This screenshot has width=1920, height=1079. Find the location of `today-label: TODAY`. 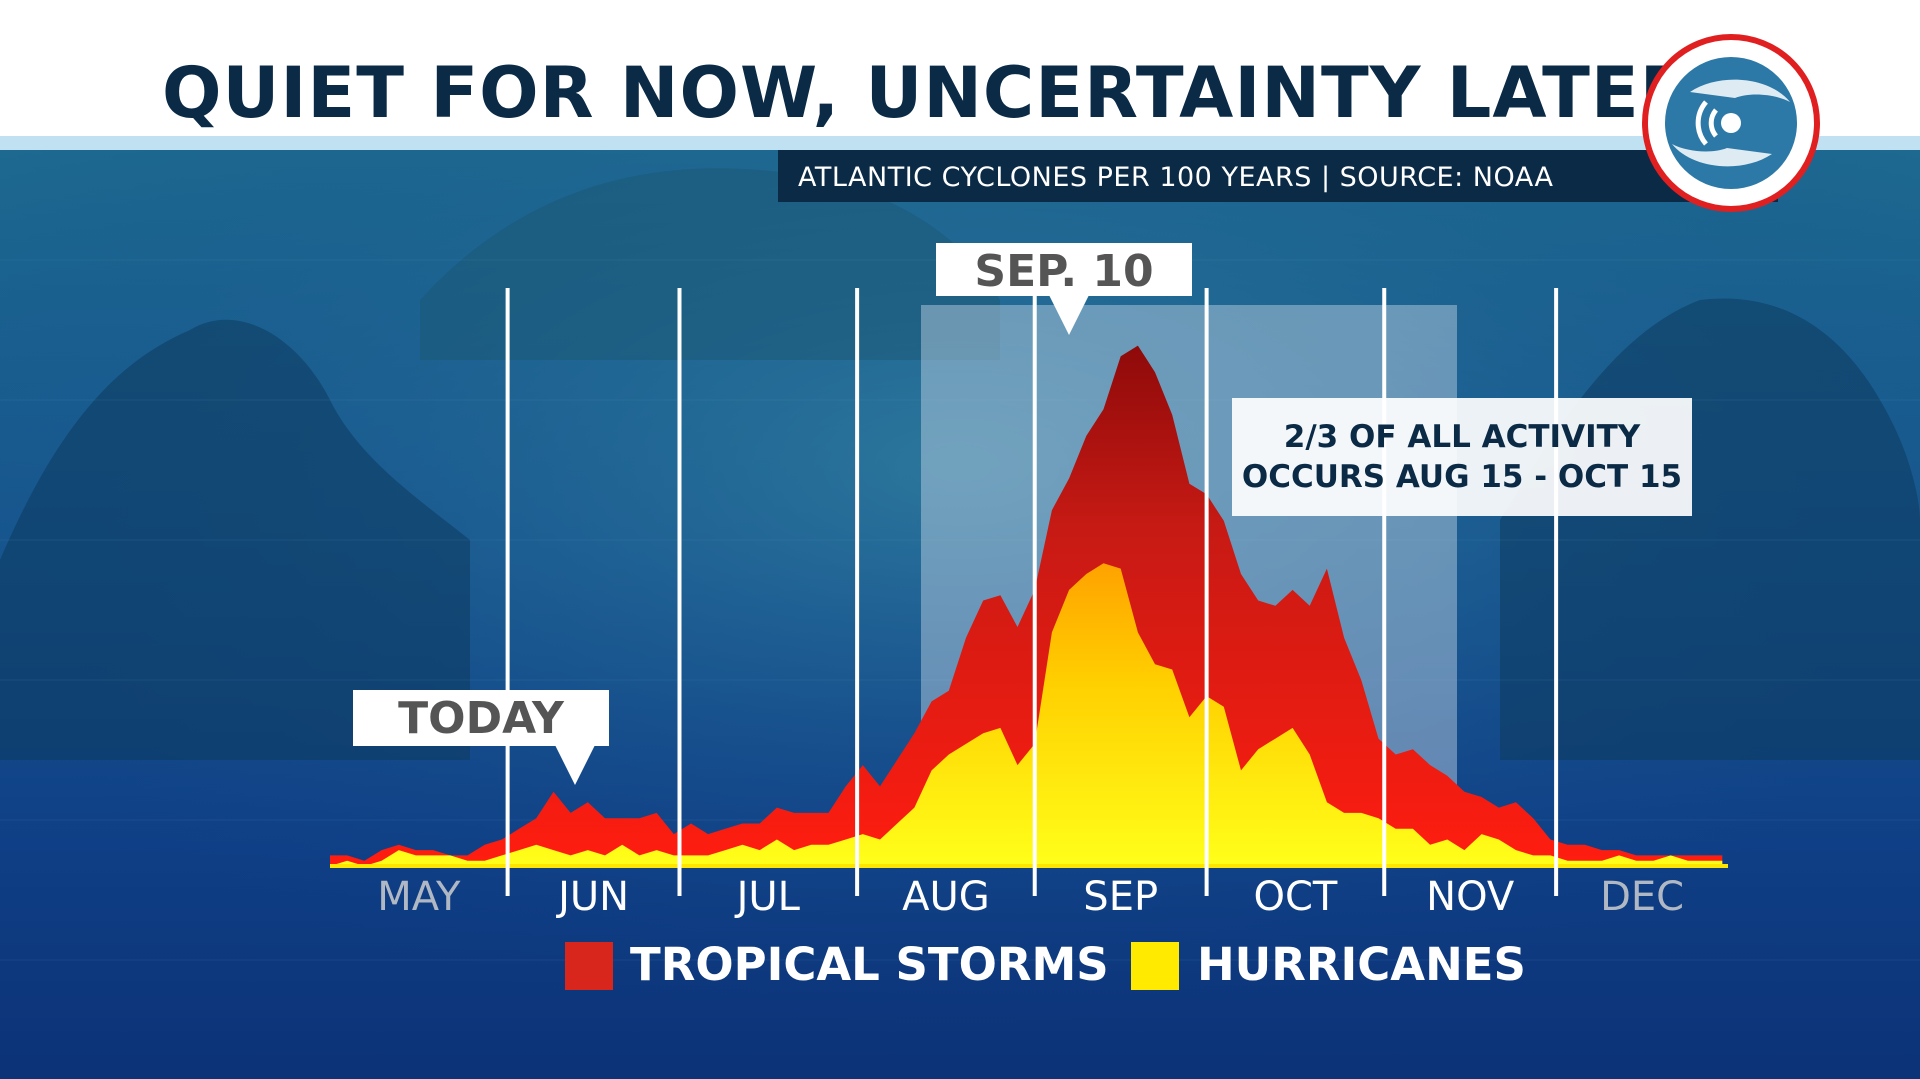

today-label: TODAY is located at coordinates (481, 718).